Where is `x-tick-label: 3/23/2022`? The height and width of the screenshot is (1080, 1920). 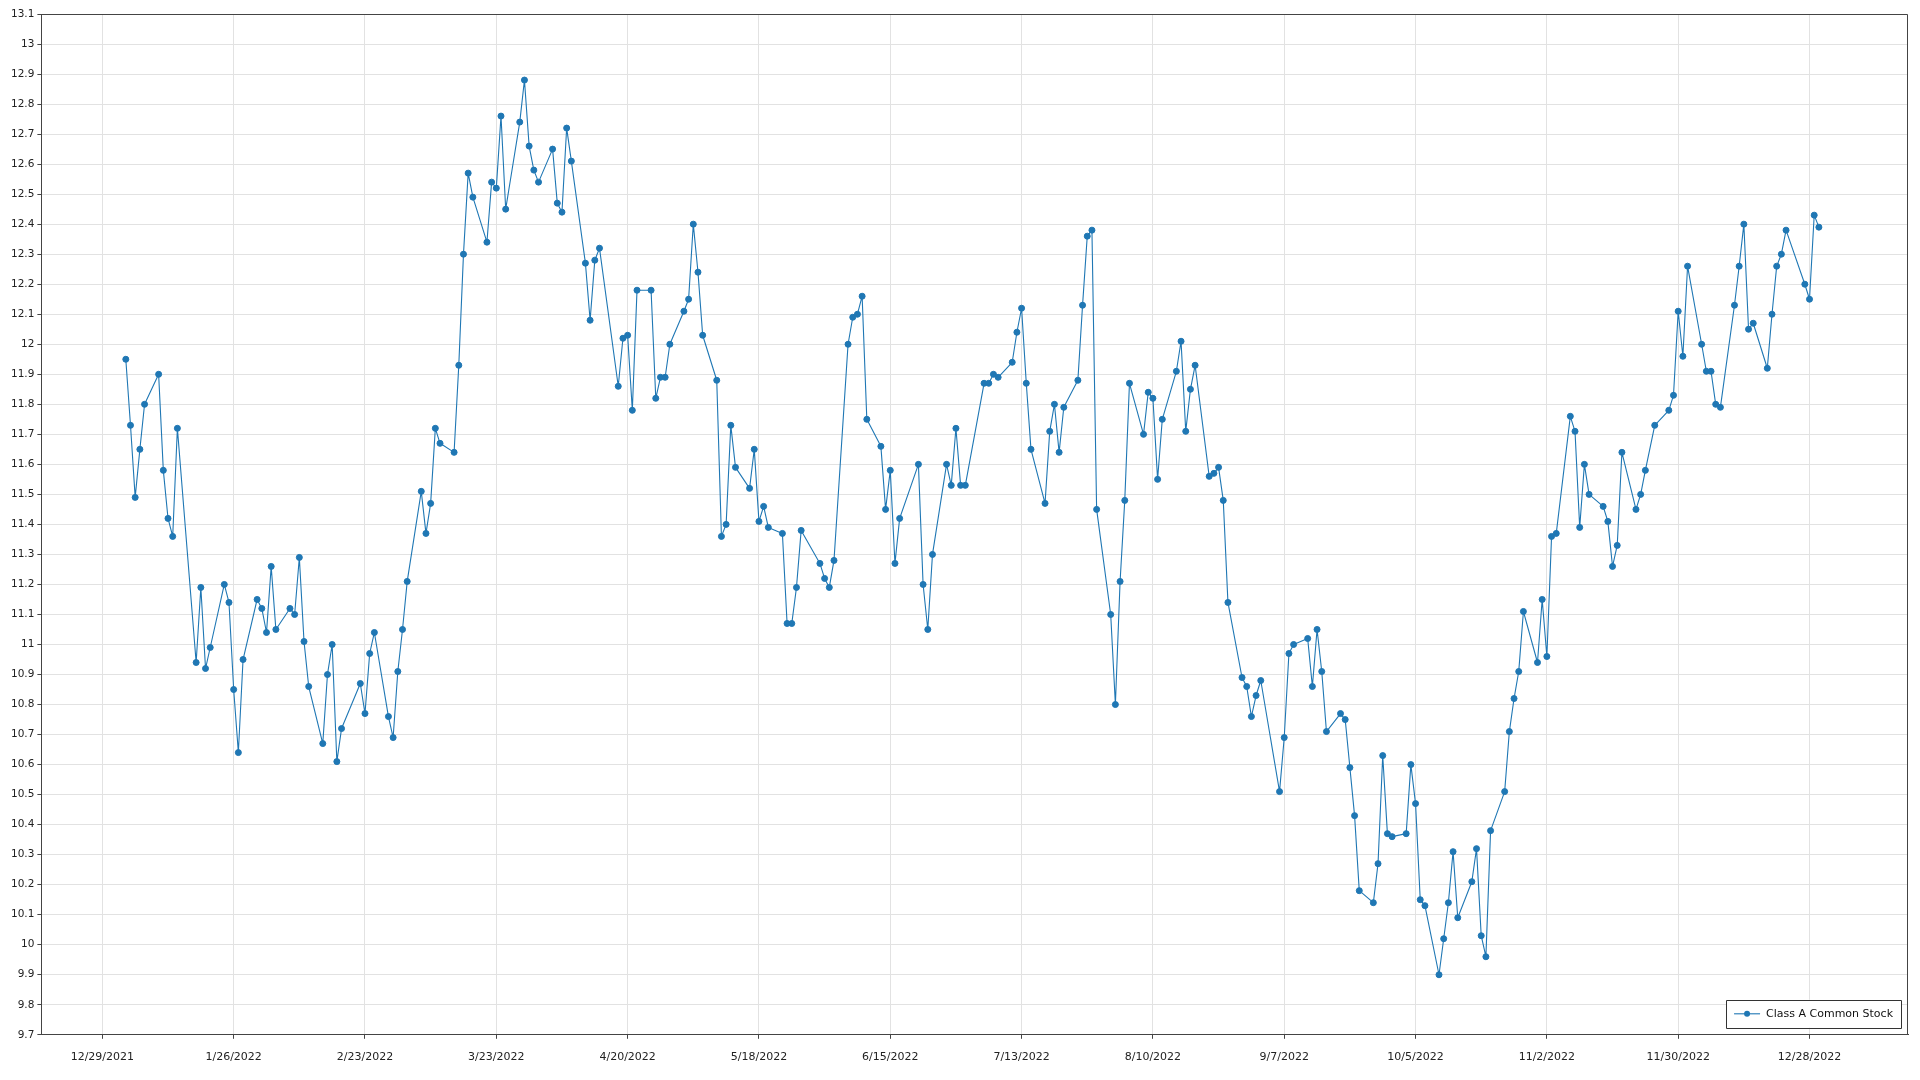 x-tick-label: 3/23/2022 is located at coordinates (496, 1057).